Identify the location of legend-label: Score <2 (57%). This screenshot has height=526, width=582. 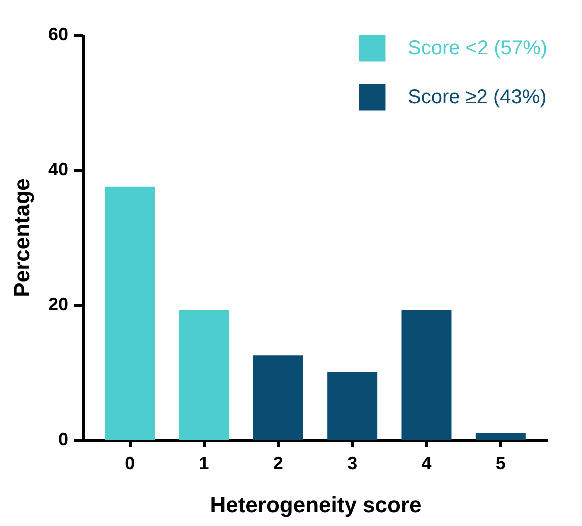
(478, 49).